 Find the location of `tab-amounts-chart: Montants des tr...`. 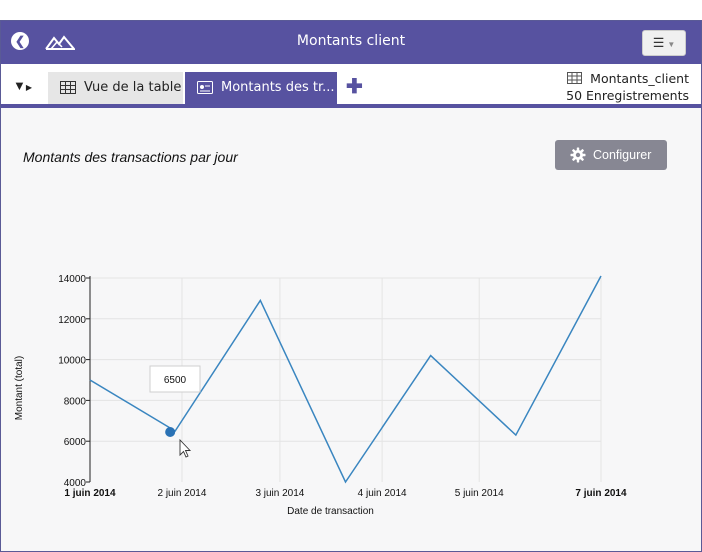

tab-amounts-chart: Montants des tr... is located at coordinates (261, 88).